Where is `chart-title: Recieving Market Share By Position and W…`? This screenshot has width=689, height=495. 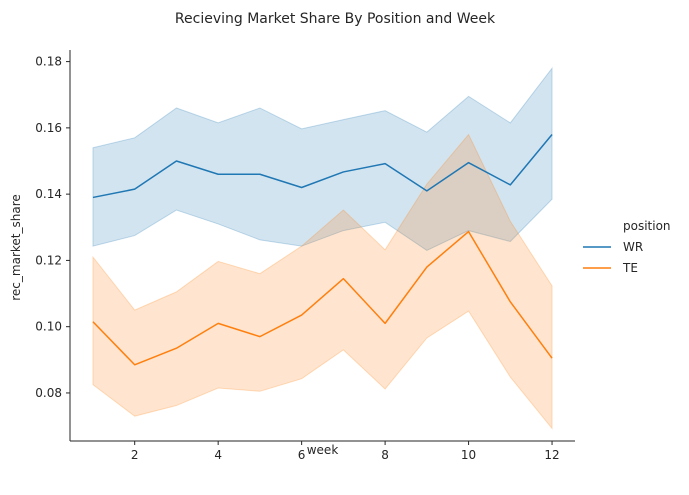
chart-title: Recieving Market Share By Position and W… is located at coordinates (335, 19).